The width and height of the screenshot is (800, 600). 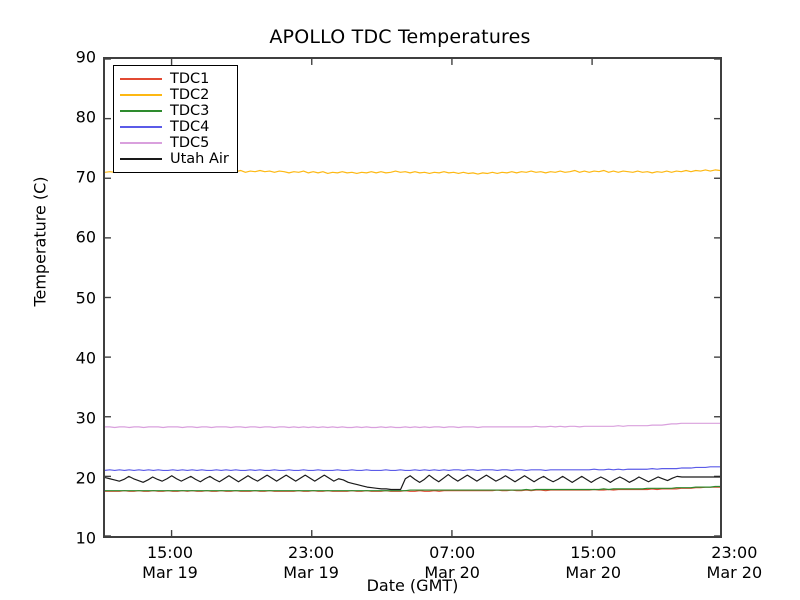 I want to click on x-tick-label: 15:00 Mar 19, so click(x=170, y=562).